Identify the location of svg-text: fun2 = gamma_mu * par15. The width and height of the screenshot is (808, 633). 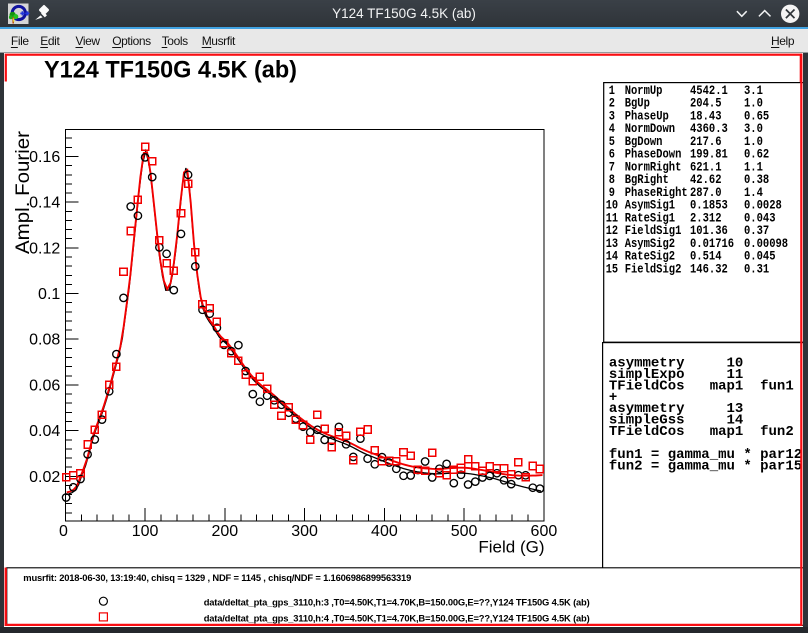
(705, 466).